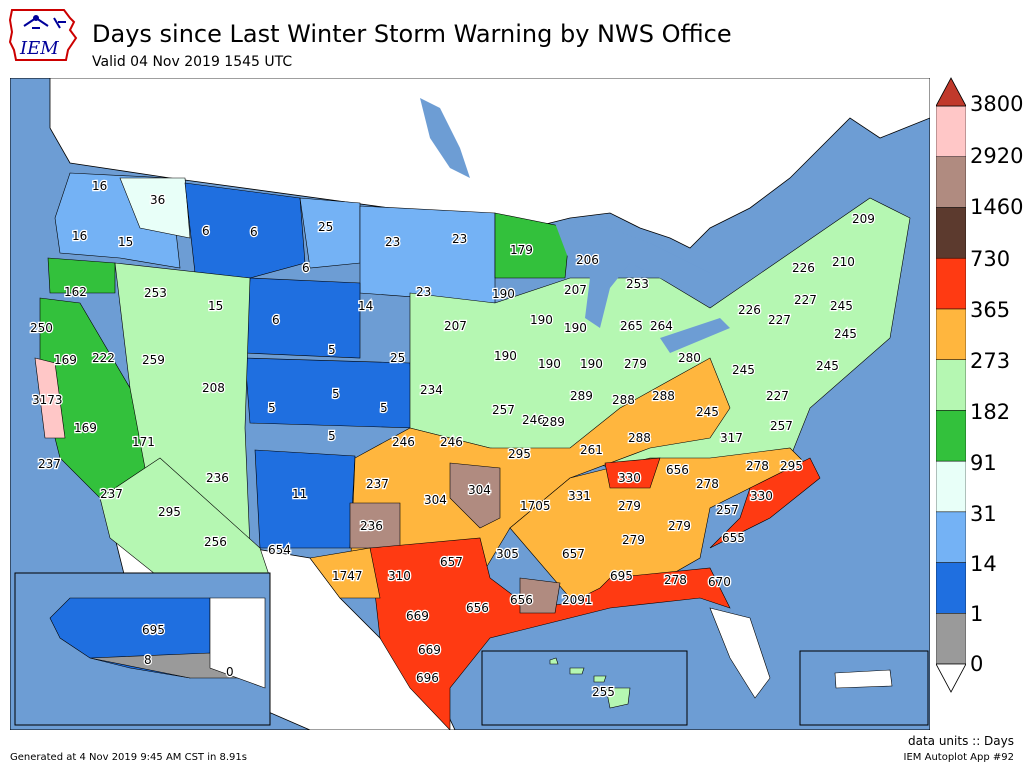 This screenshot has width=1024, height=768. I want to click on colorbar-tick-label: 273, so click(990, 361).